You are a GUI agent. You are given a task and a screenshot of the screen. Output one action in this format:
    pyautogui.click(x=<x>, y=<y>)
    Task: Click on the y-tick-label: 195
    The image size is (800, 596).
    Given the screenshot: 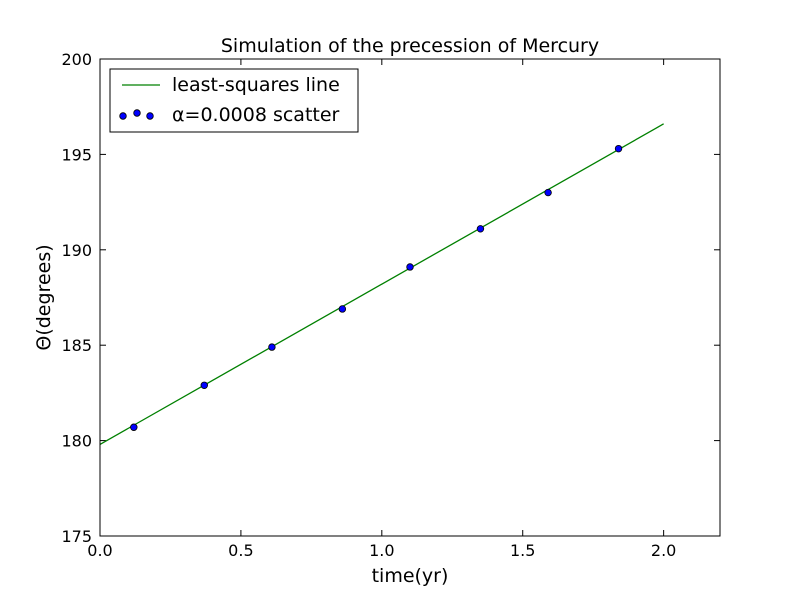 What is the action you would take?
    pyautogui.click(x=76, y=154)
    